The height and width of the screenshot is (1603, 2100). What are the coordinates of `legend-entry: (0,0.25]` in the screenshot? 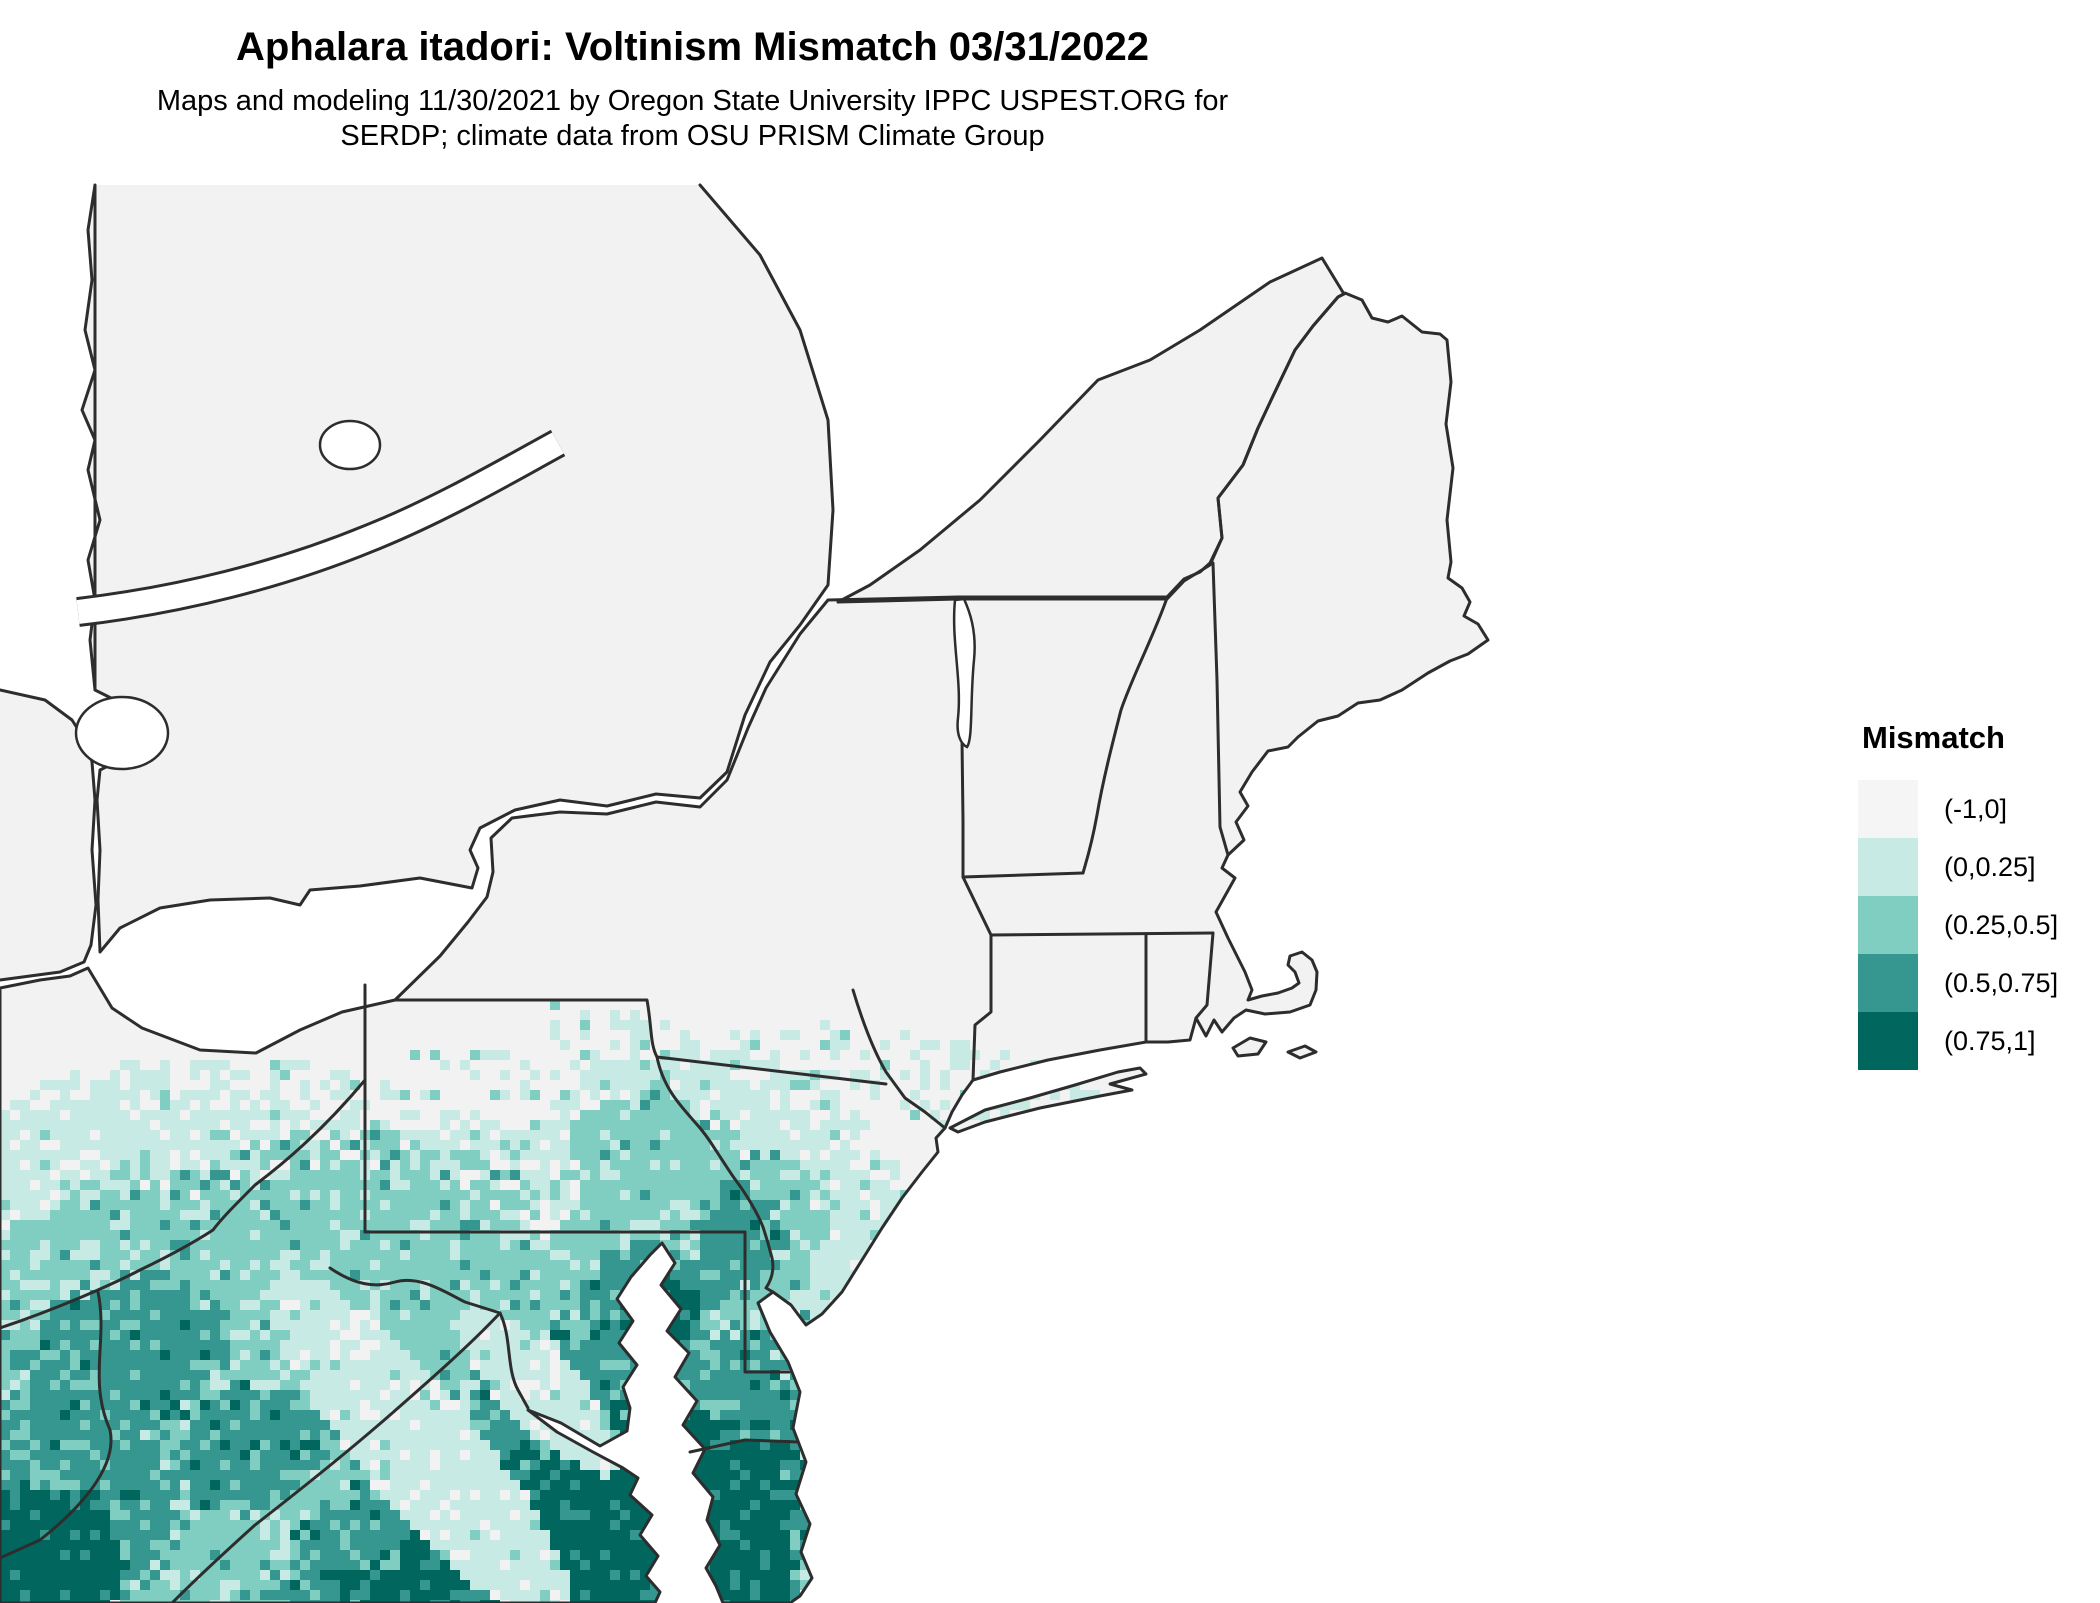 It's located at (1958, 867).